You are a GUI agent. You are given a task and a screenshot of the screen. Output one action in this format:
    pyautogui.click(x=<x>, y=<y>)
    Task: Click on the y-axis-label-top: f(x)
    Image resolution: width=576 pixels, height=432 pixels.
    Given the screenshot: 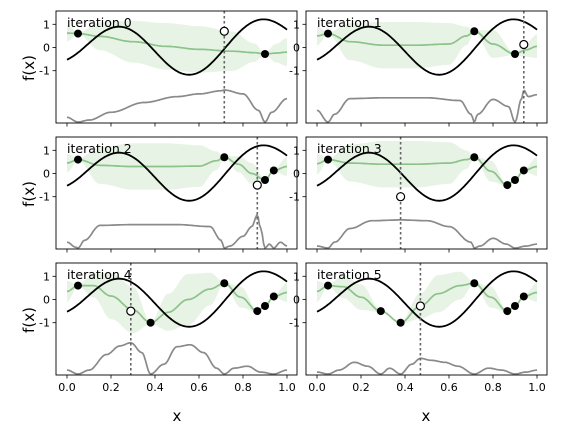 What is the action you would take?
    pyautogui.click(x=29, y=68)
    